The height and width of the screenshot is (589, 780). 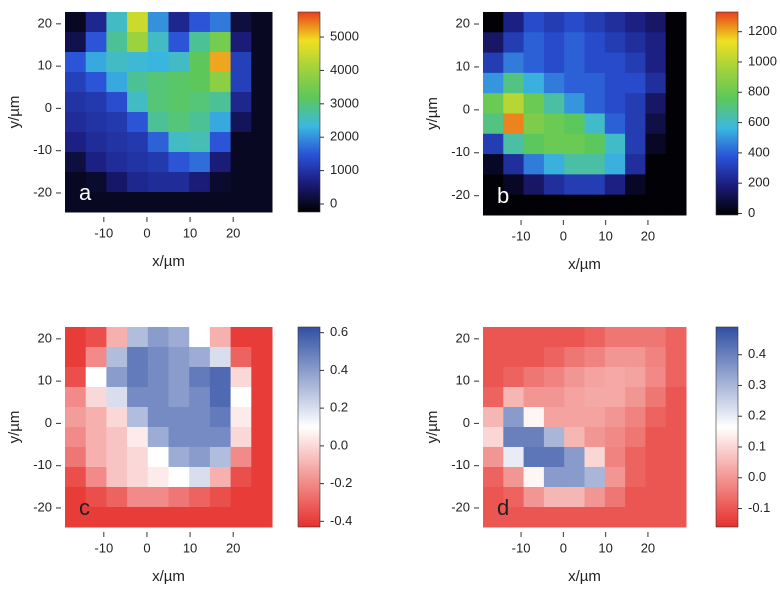 I want to click on y-tick-label: 0, so click(x=466, y=422).